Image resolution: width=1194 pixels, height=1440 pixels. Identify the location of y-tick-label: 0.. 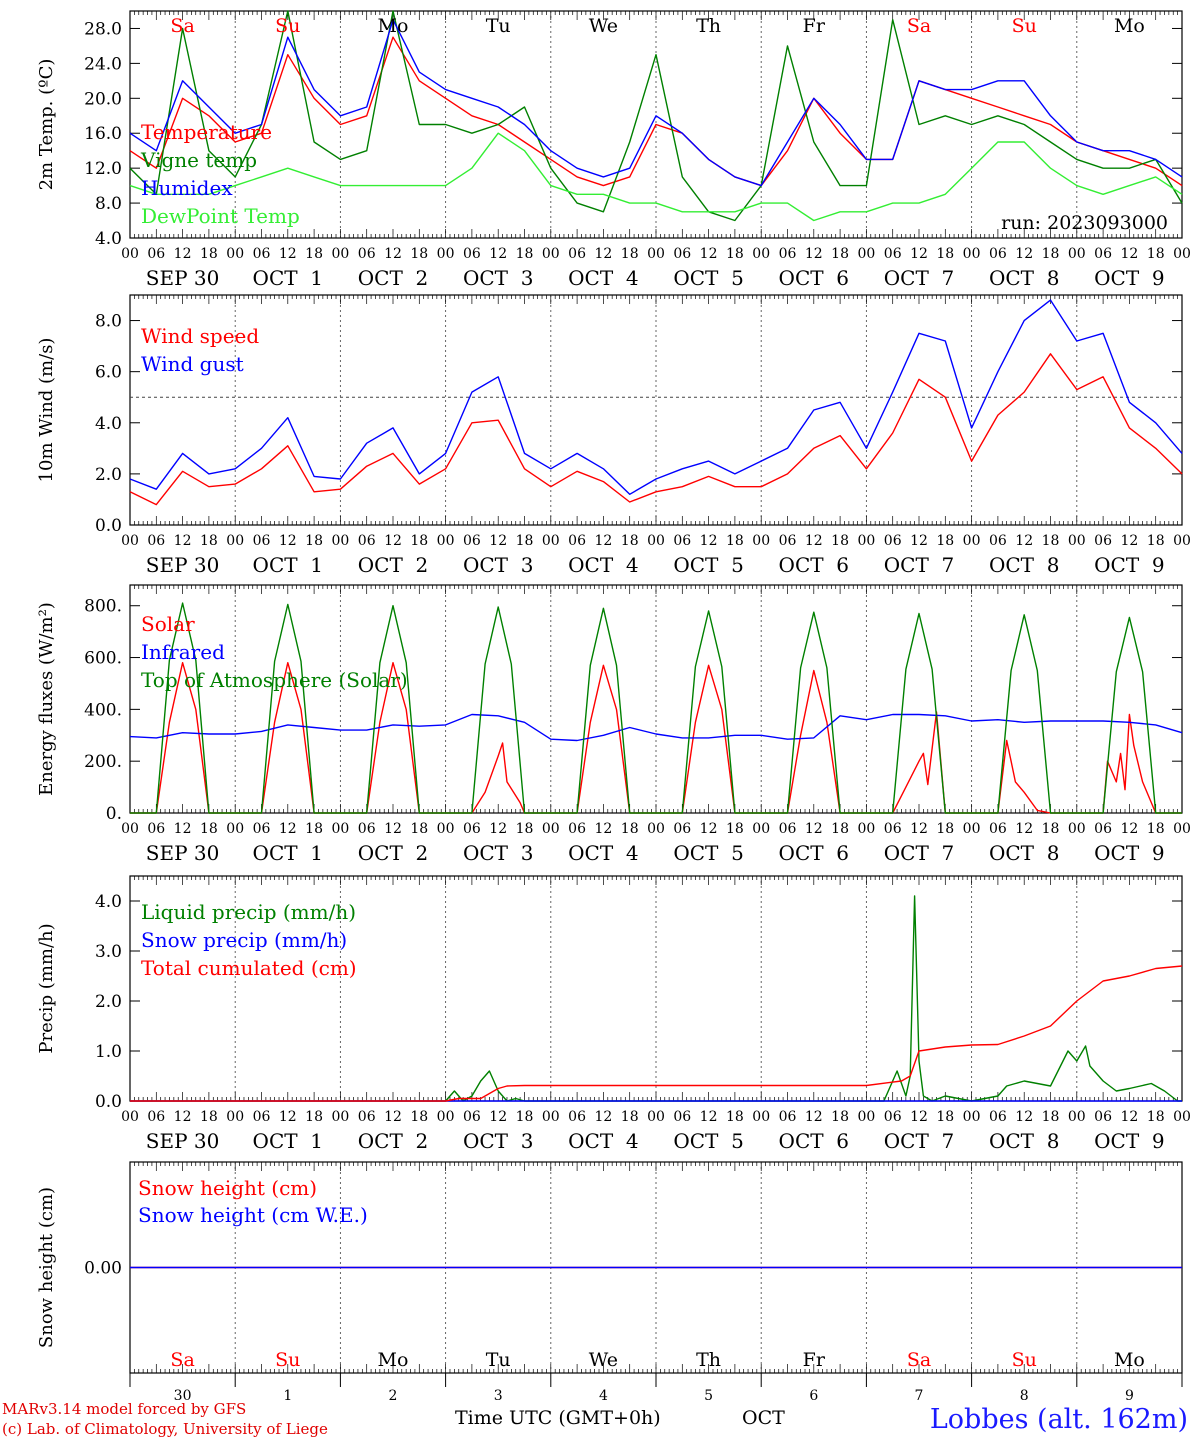
(114, 814).